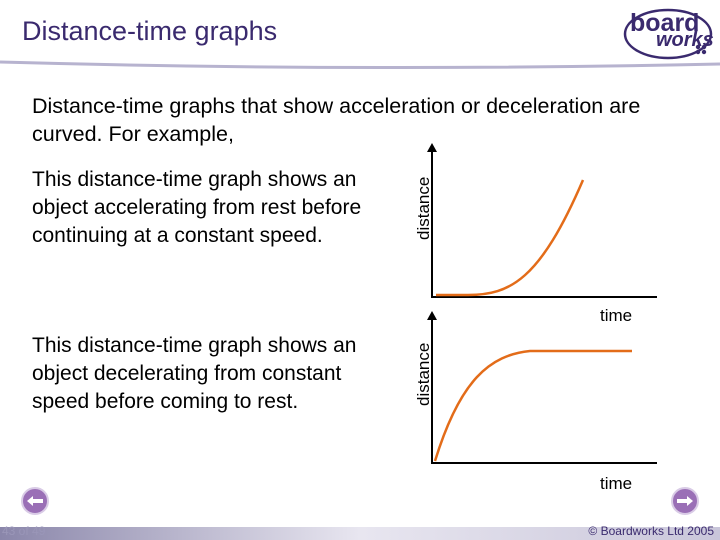 The width and height of the screenshot is (720, 540). Describe the element at coordinates (651, 531) in the screenshot. I see `copyright: © Boardworks Ltd 2005` at that location.